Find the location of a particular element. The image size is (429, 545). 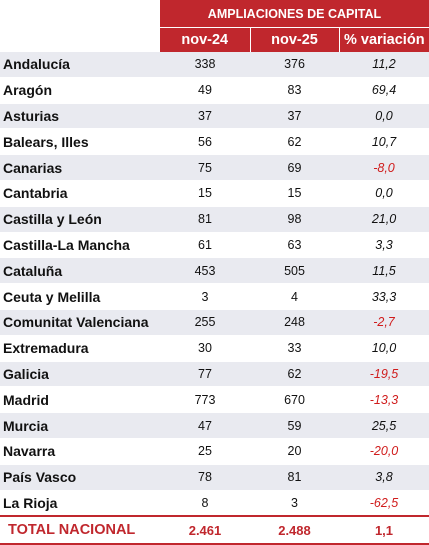

table-row: Aragón 49 83 69,4 is located at coordinates (214, 90).